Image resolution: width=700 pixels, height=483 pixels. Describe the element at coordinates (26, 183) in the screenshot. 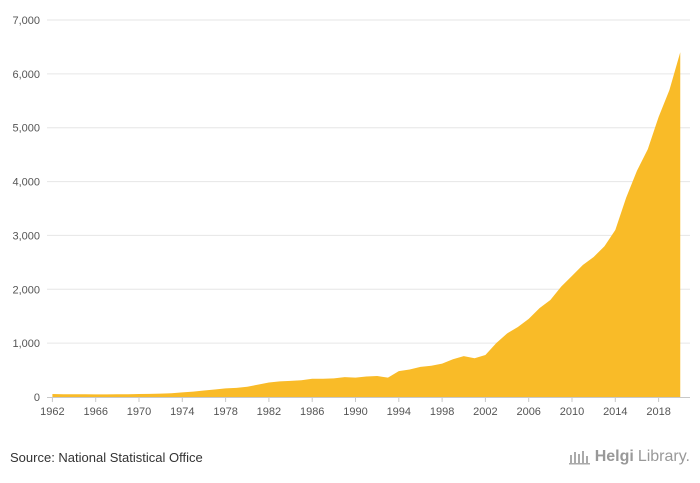

I see `y-tick-label: 4,000` at that location.